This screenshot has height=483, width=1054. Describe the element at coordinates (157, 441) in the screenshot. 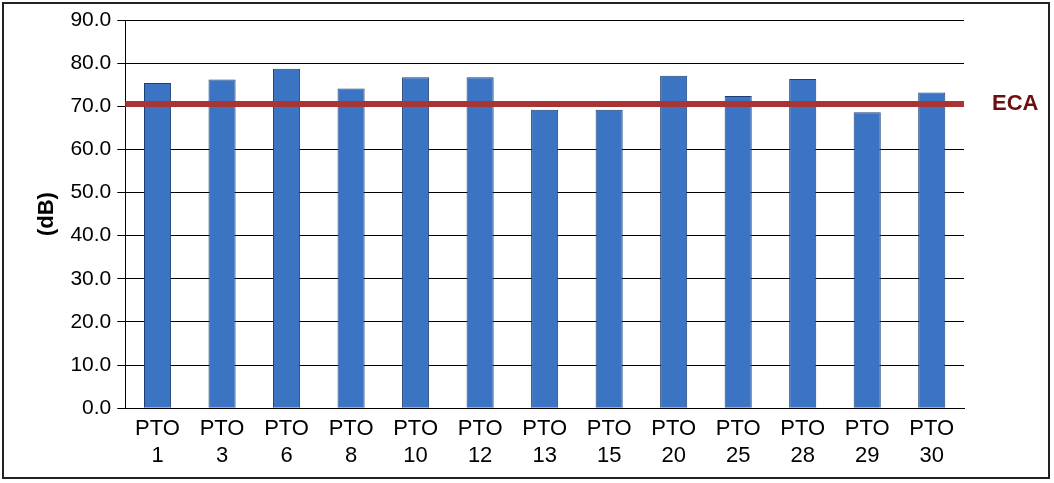

I see `x-tick-label: PTO 1` at that location.